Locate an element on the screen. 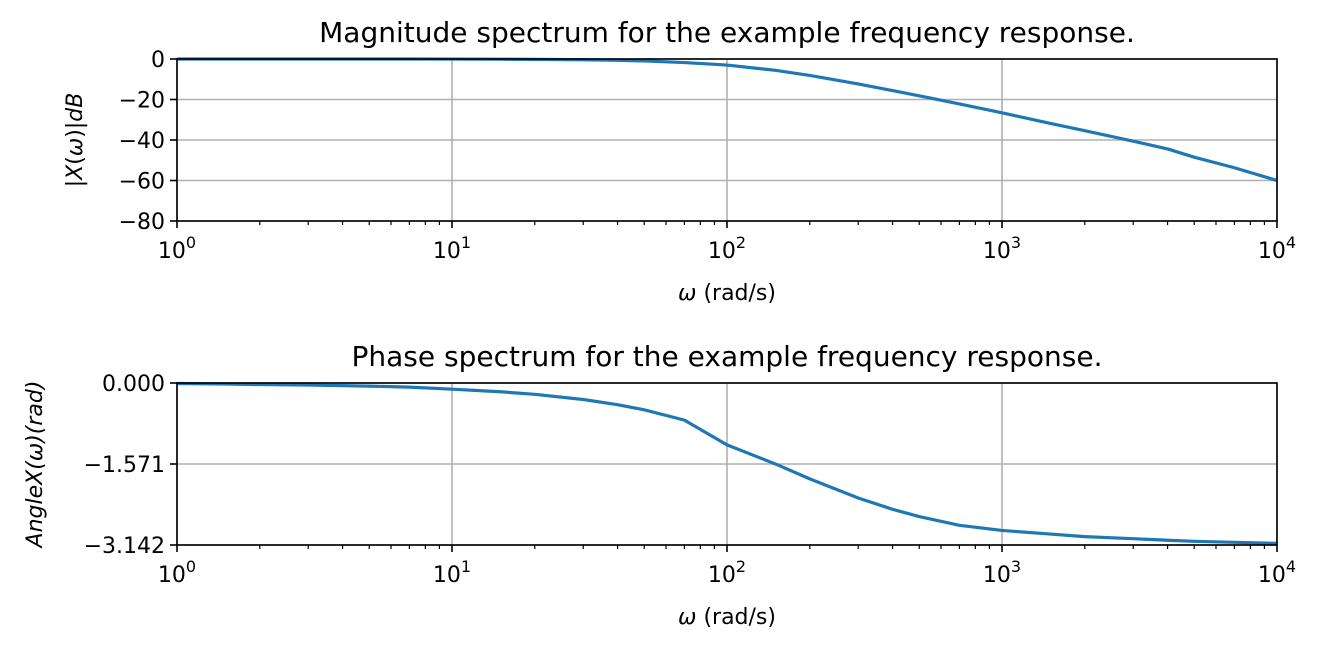 This screenshot has height=654, width=1319. y-tick-label: 0.000 is located at coordinates (133, 384).